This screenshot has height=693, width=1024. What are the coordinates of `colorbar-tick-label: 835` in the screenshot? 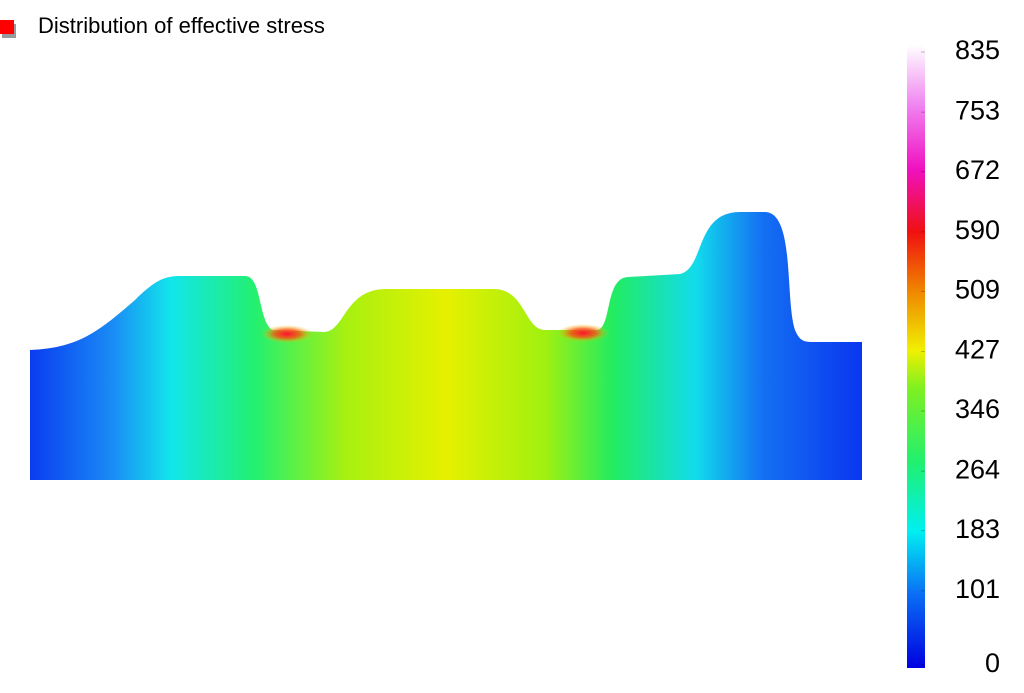 It's located at (977, 50).